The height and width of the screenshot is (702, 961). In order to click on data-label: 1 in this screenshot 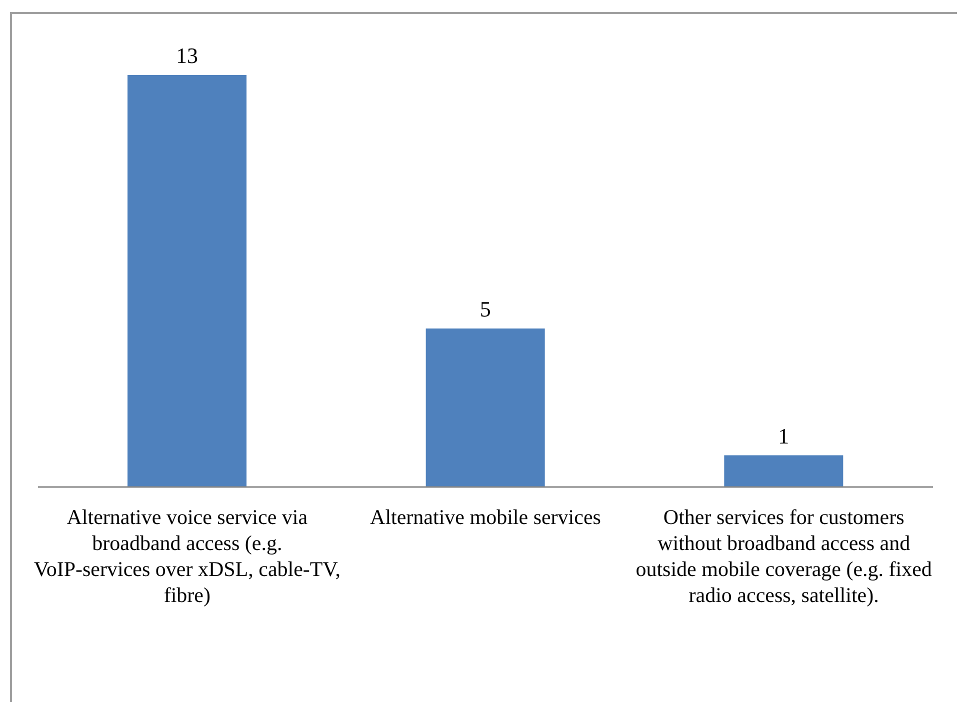, I will do `click(784, 435)`.